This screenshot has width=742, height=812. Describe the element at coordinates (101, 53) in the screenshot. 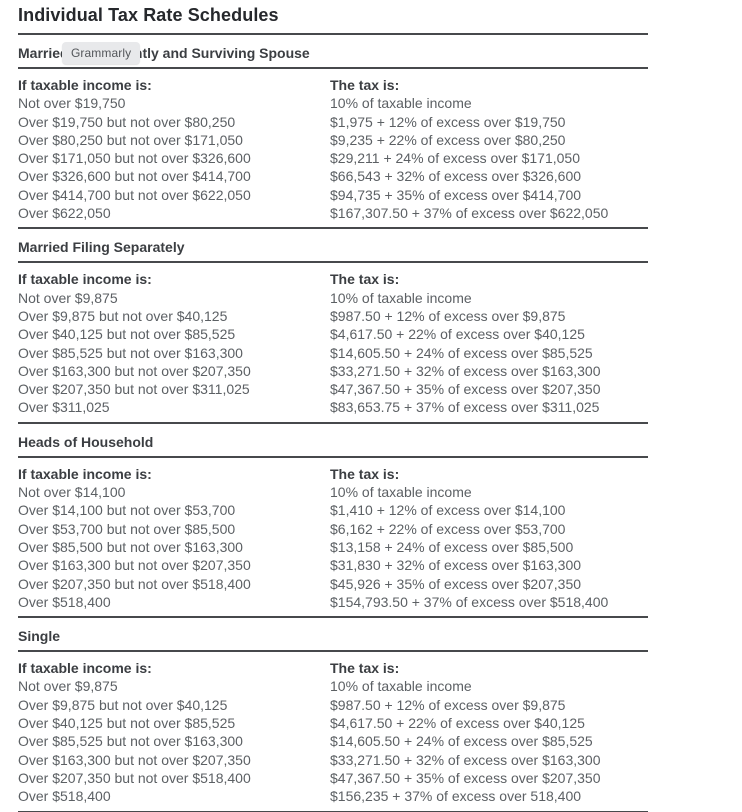

I see `grammarly-badge: Grammarly` at that location.